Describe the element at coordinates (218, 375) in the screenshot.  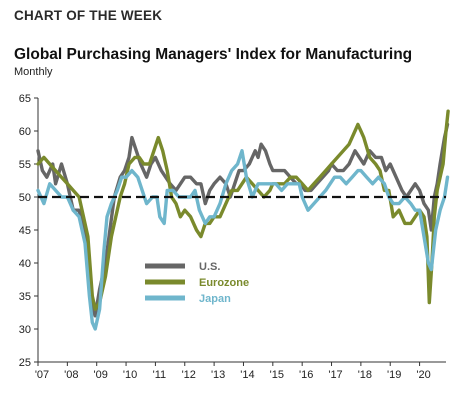
I see `x-tick-label-2013: '13` at that location.